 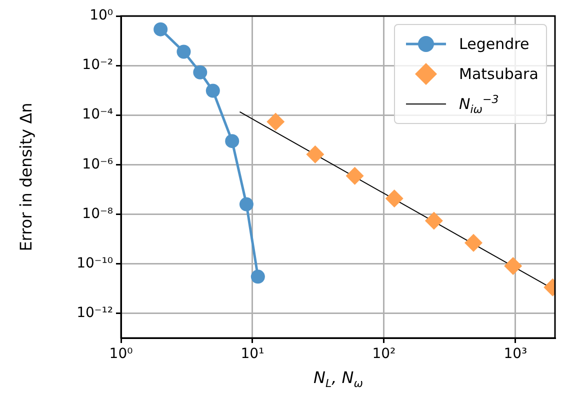 What do you see at coordinates (121, 354) in the screenshot?
I see `x-tick-label: 10⁰` at bounding box center [121, 354].